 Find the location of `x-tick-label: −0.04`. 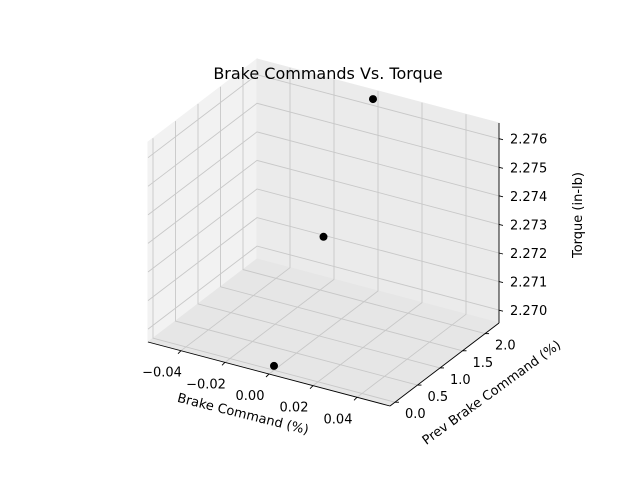

x-tick-label: −0.04 is located at coordinates (162, 373).